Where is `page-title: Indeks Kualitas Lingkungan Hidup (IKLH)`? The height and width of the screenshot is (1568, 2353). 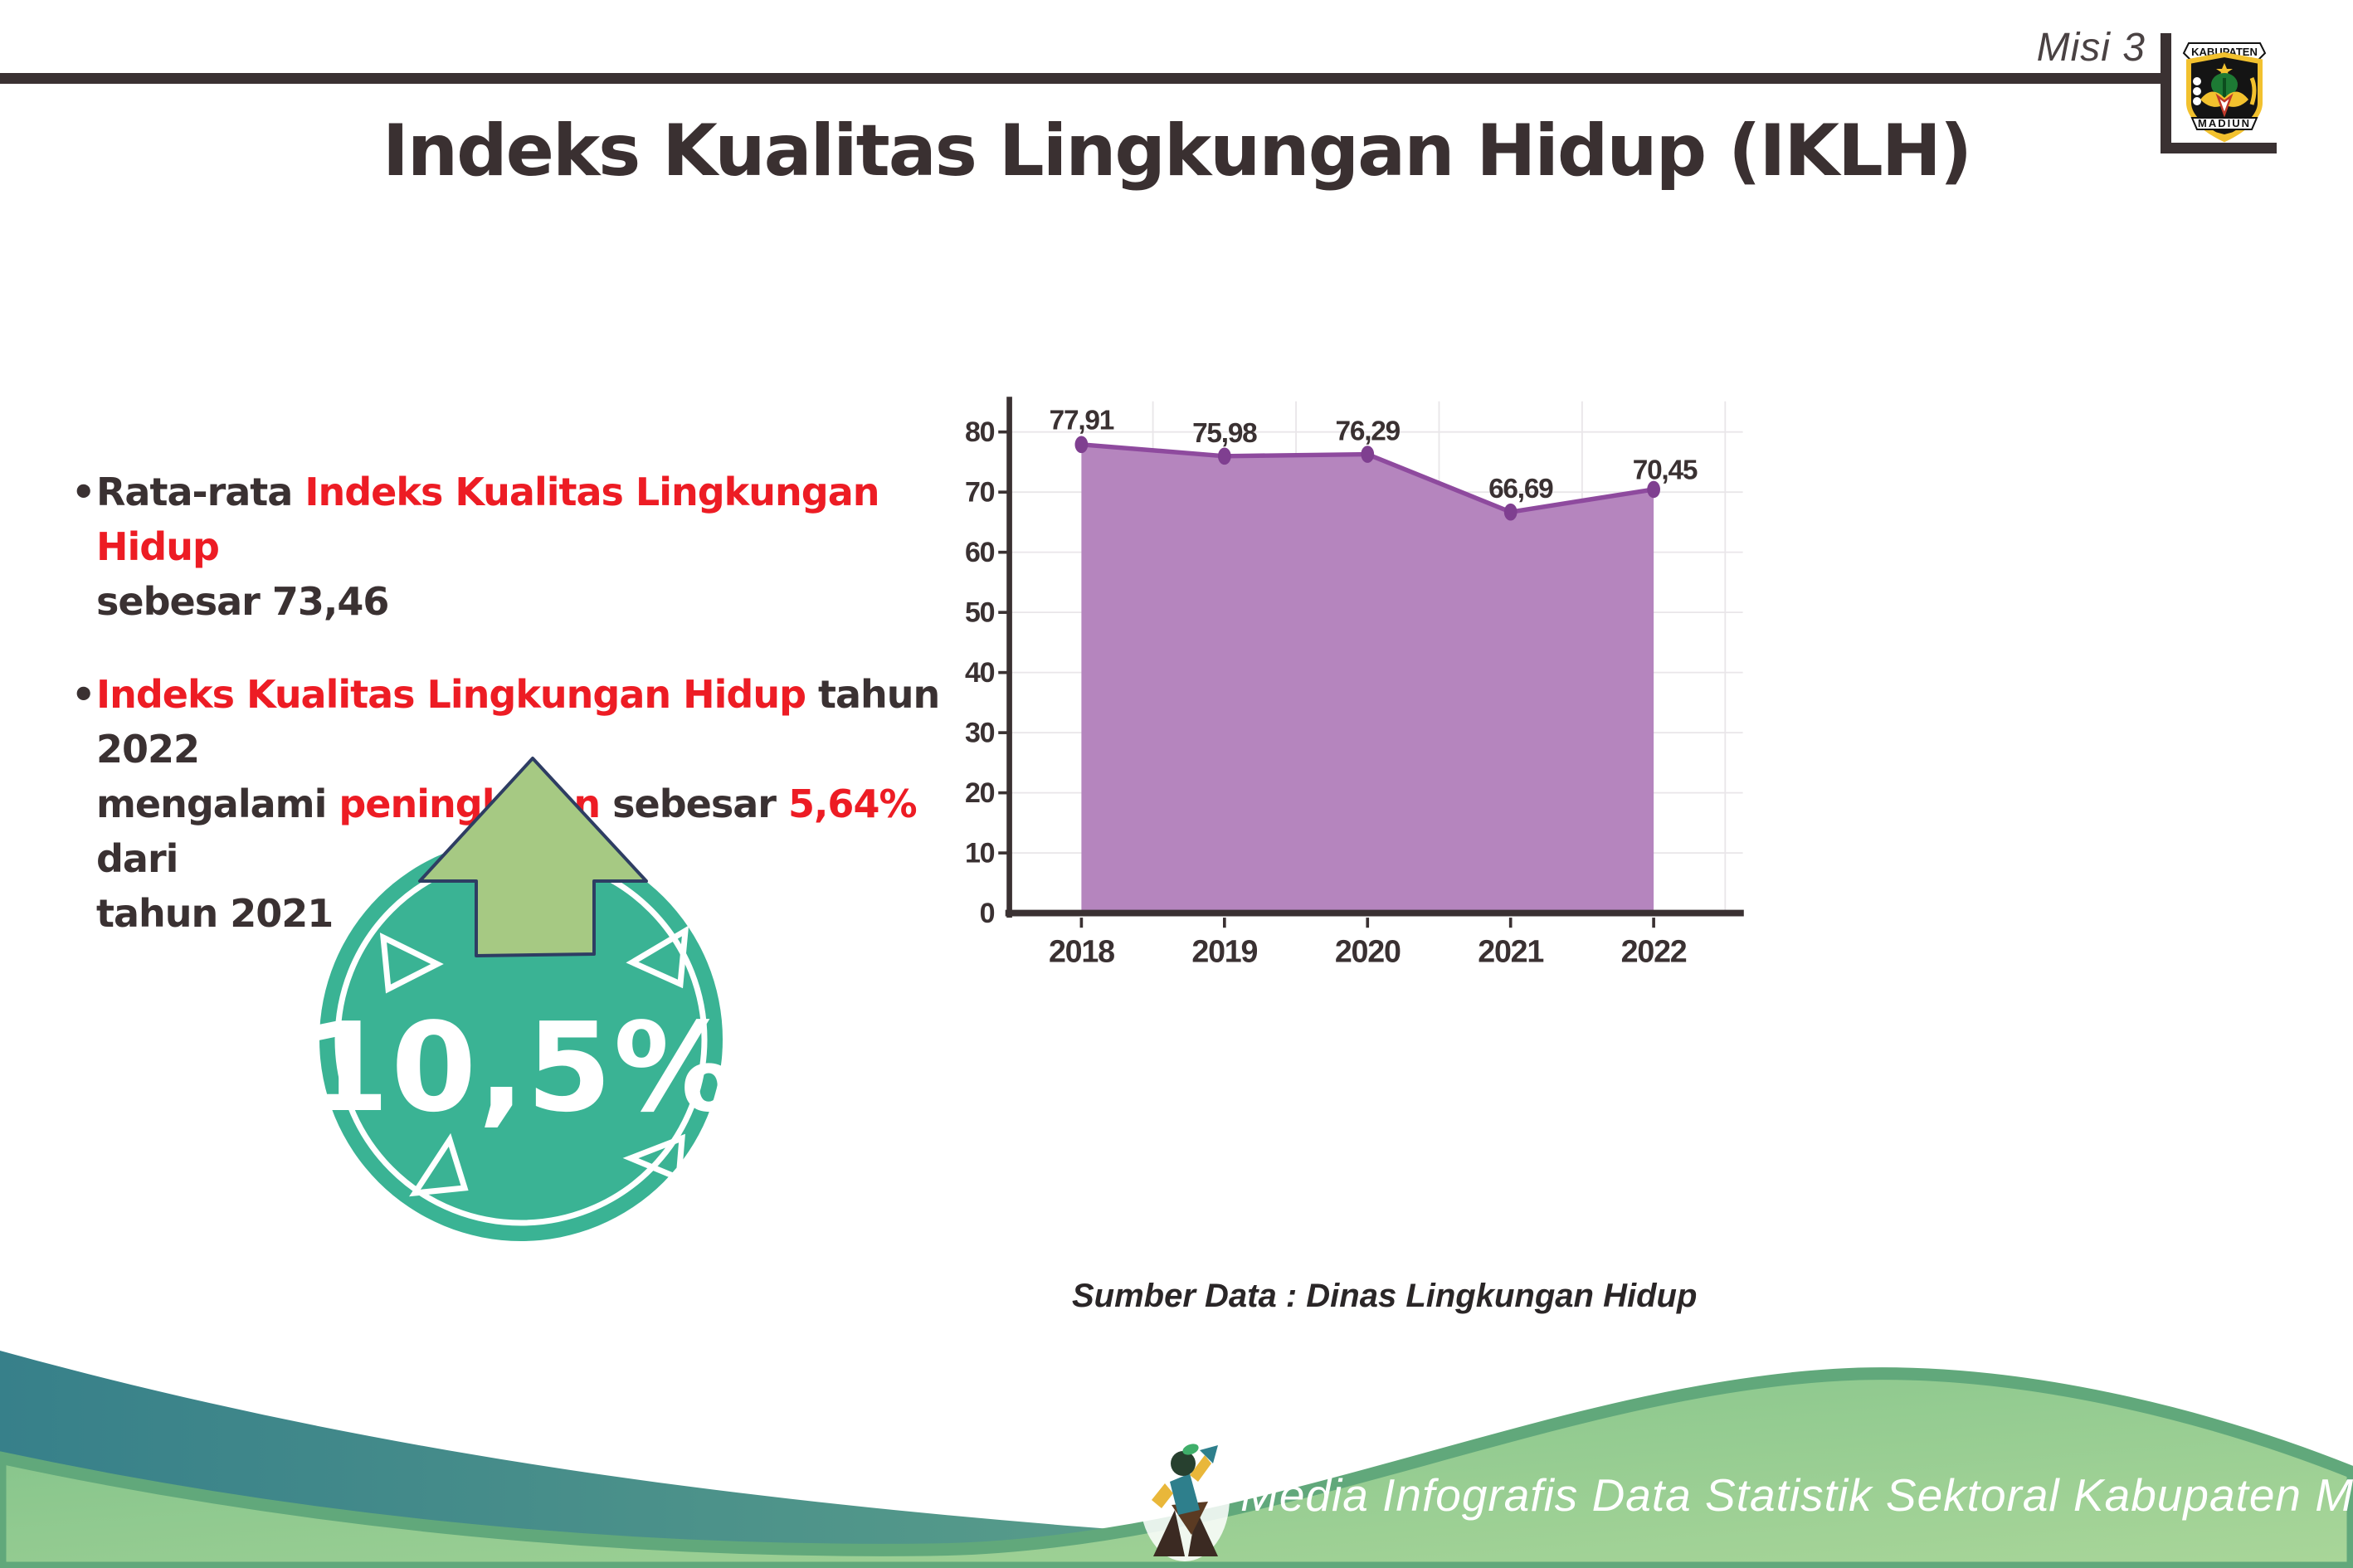 page-title: Indeks Kualitas Lingkungan Hidup (IKLH) is located at coordinates (1177, 151).